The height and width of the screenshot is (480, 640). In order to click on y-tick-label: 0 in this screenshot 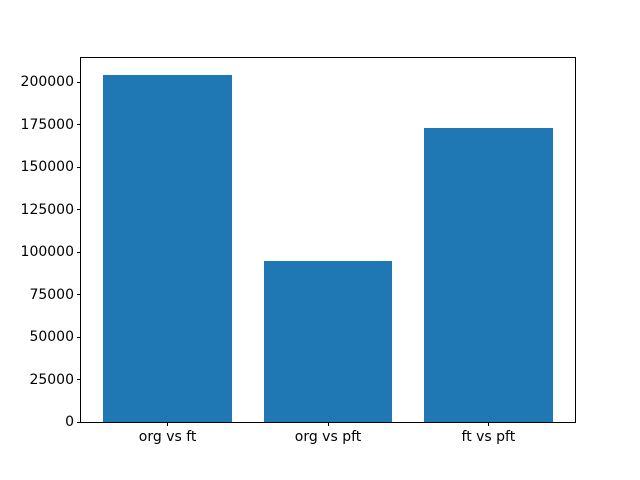, I will do `click(69, 422)`.